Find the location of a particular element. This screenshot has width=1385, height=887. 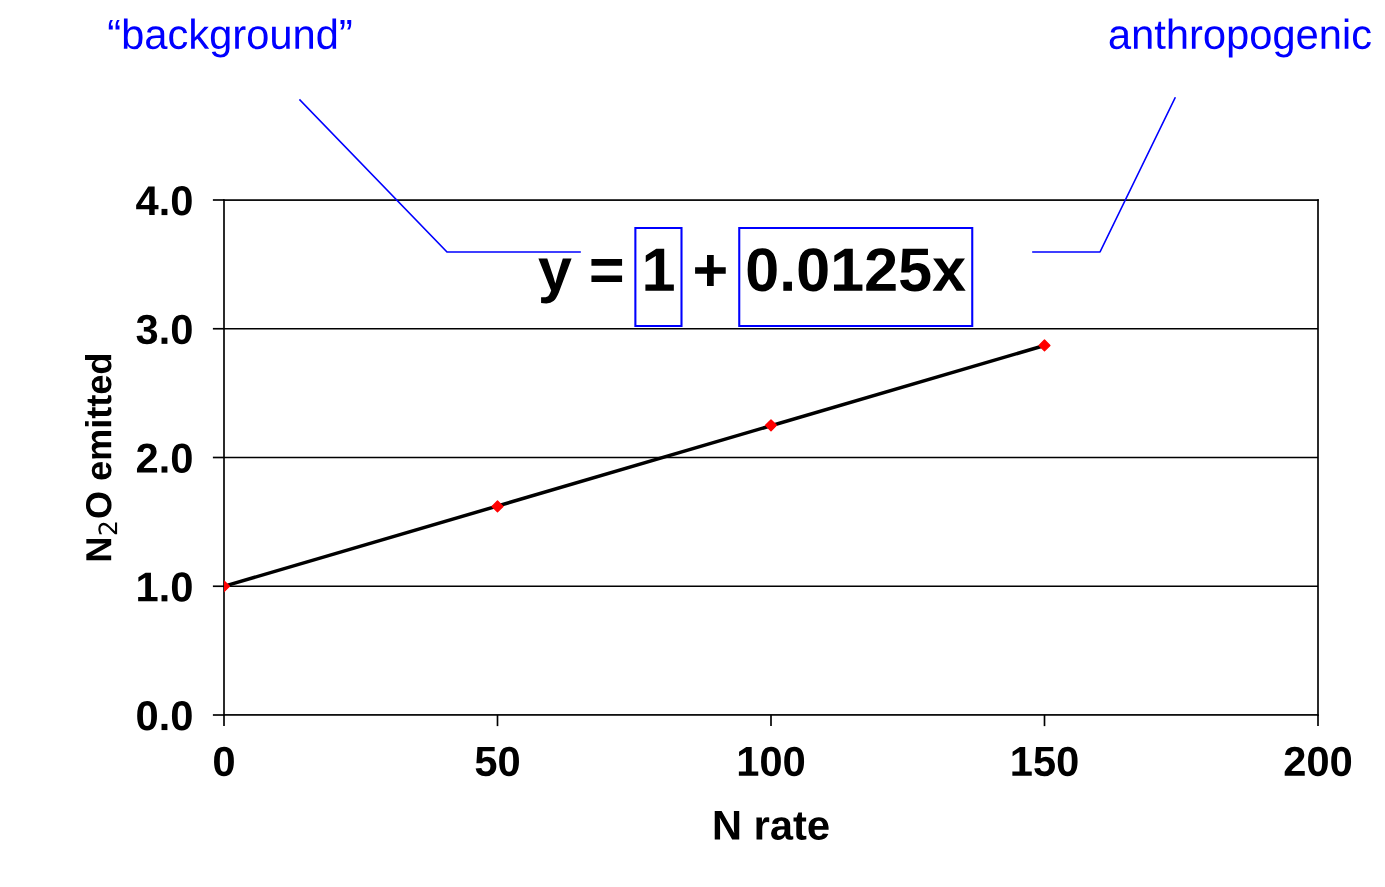

x-tick-label: 200 is located at coordinates (1318, 761).